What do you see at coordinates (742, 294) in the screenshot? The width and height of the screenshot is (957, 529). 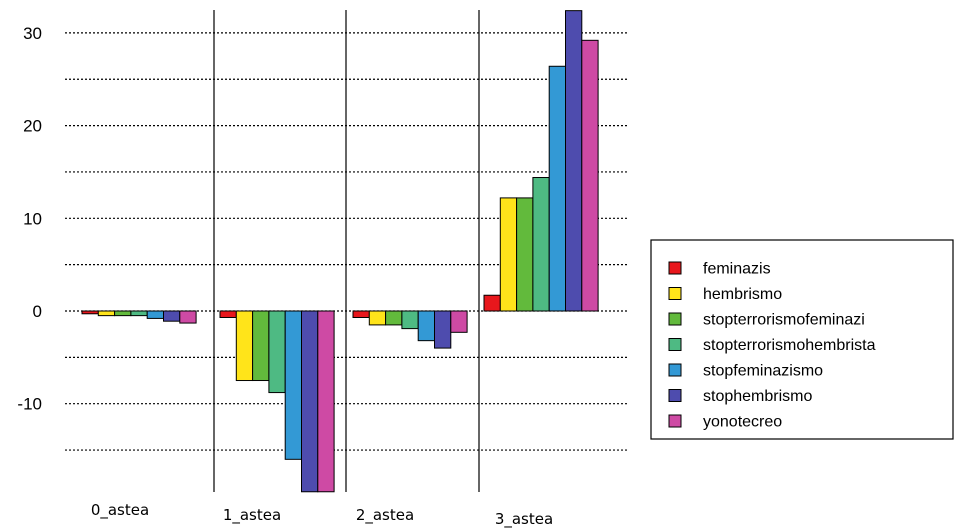 I see `legend-entry-label: hembrismo` at bounding box center [742, 294].